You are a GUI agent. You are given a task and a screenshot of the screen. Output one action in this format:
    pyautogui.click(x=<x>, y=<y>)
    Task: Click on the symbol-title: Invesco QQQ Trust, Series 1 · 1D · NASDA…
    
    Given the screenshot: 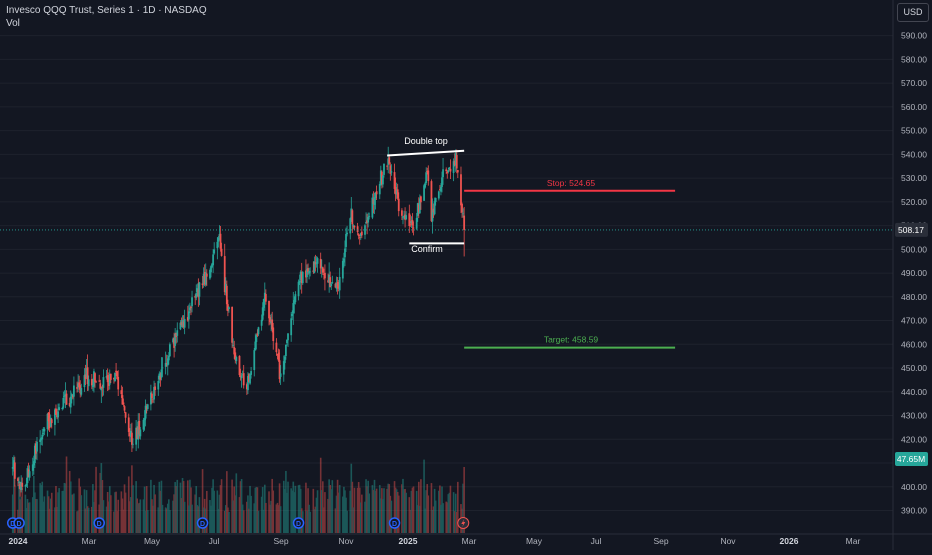 What is the action you would take?
    pyautogui.click(x=106, y=10)
    